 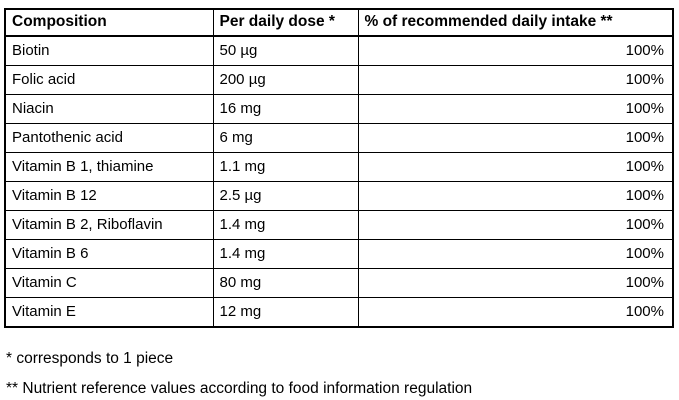 What do you see at coordinates (285, 22) in the screenshot?
I see `header-per-daily-dose: Per daily dose *` at bounding box center [285, 22].